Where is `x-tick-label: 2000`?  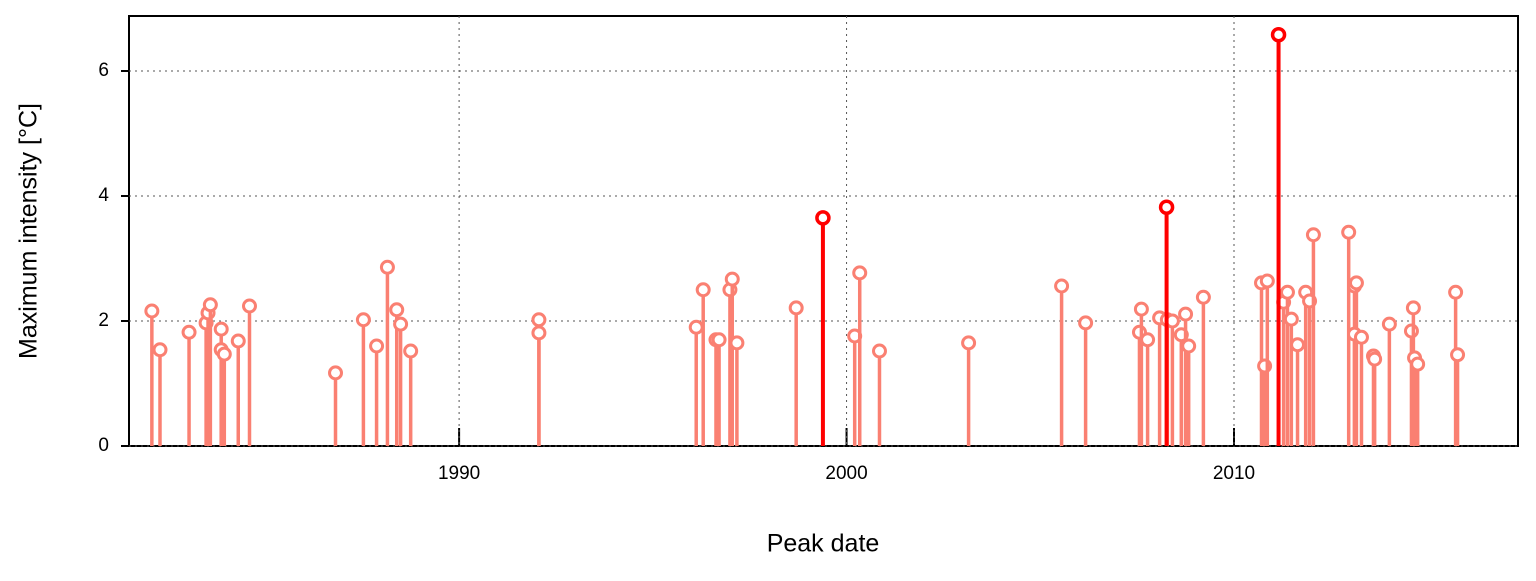
x-tick-label: 2000 is located at coordinates (846, 473).